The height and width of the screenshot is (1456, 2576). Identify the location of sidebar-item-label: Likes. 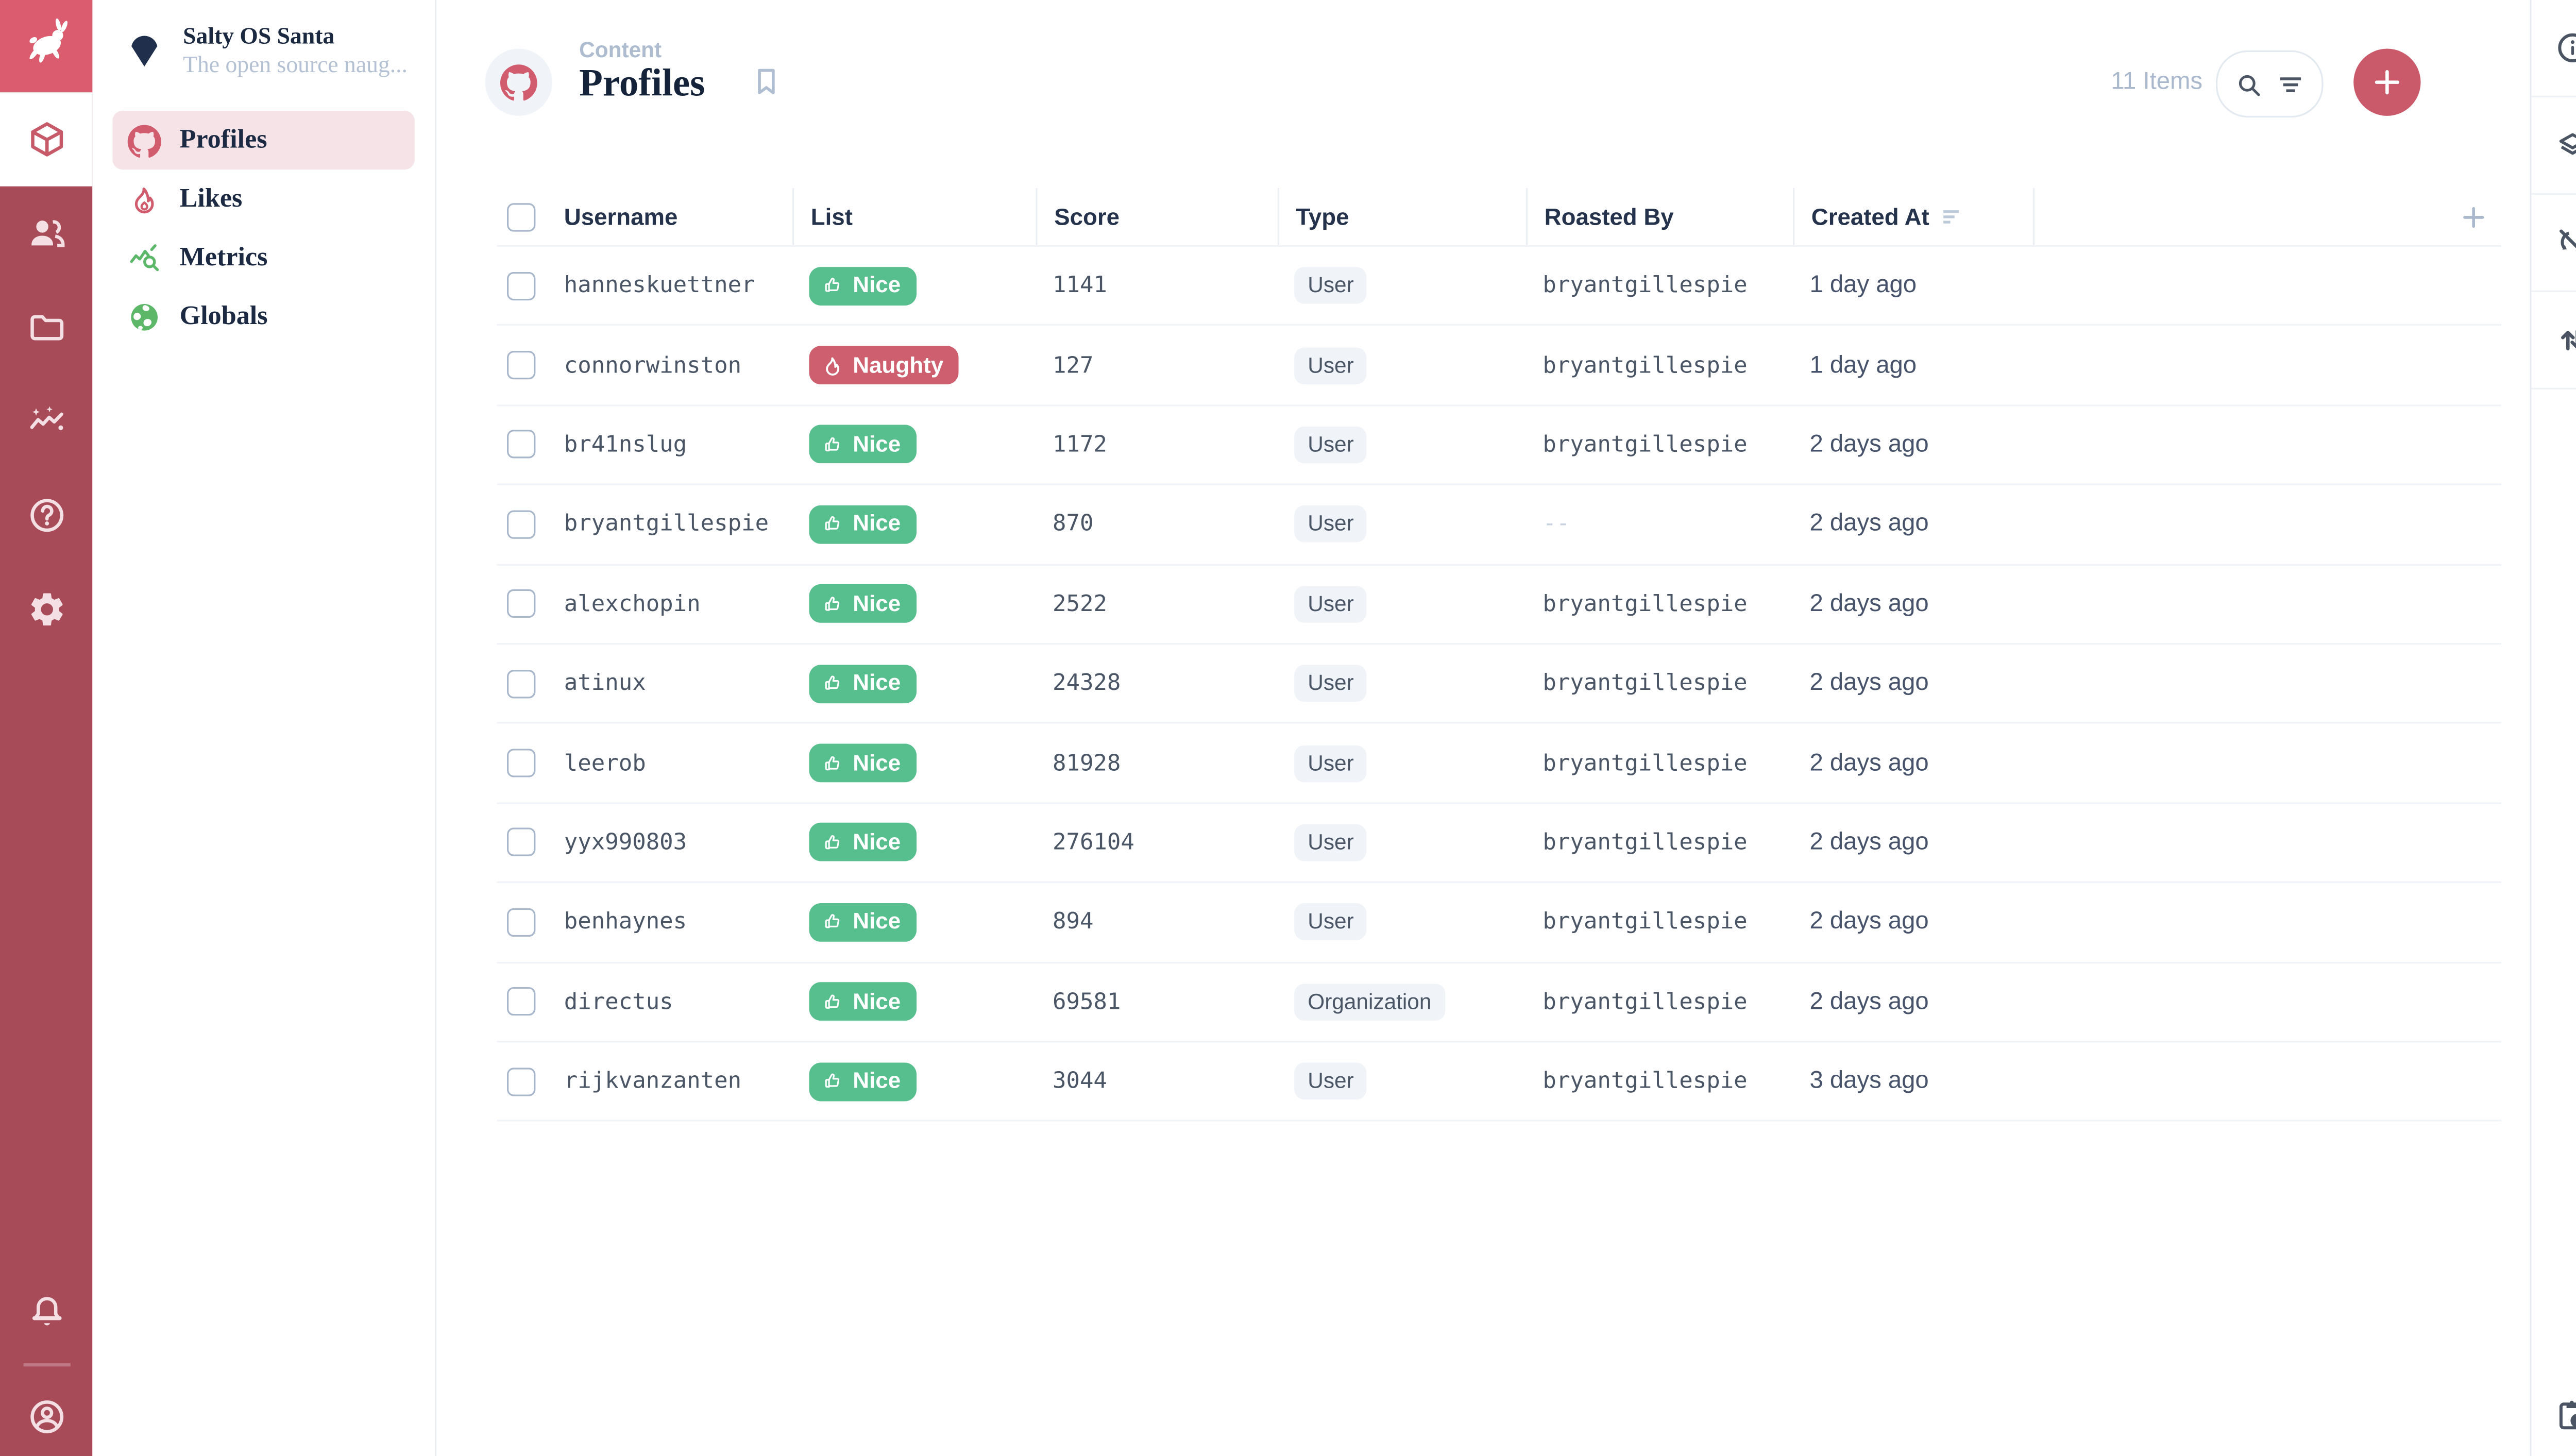
(211, 198).